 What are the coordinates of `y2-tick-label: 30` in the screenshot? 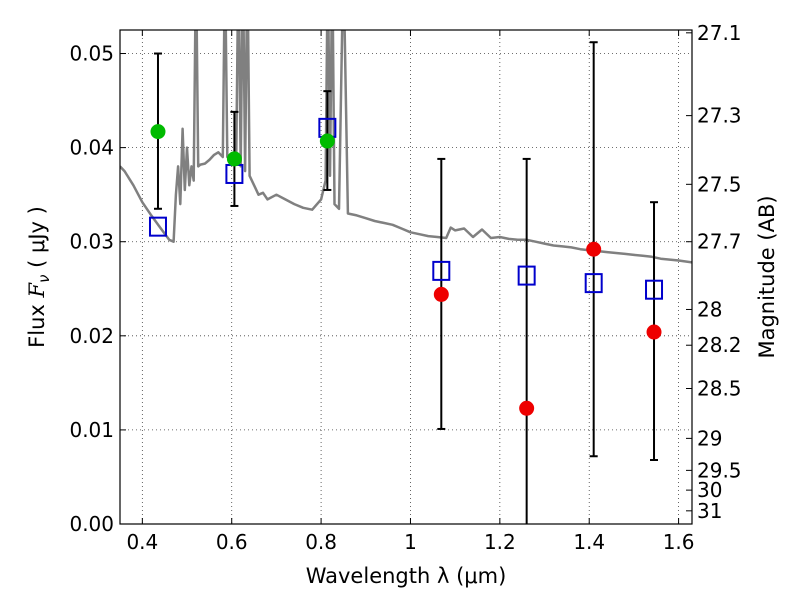 It's located at (709, 490).